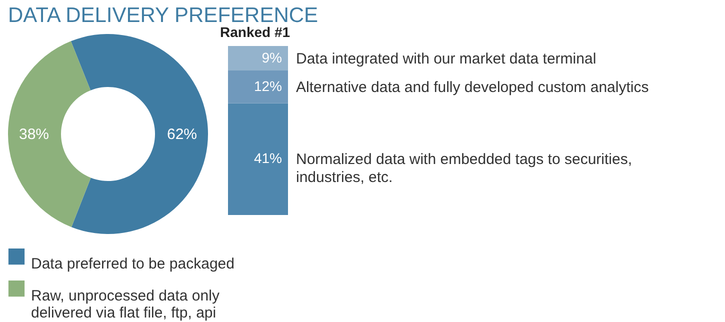 The width and height of the screenshot is (725, 322). What do you see at coordinates (472, 87) in the screenshot?
I see `series-label: Alternative data and fully developed custom analytics` at bounding box center [472, 87].